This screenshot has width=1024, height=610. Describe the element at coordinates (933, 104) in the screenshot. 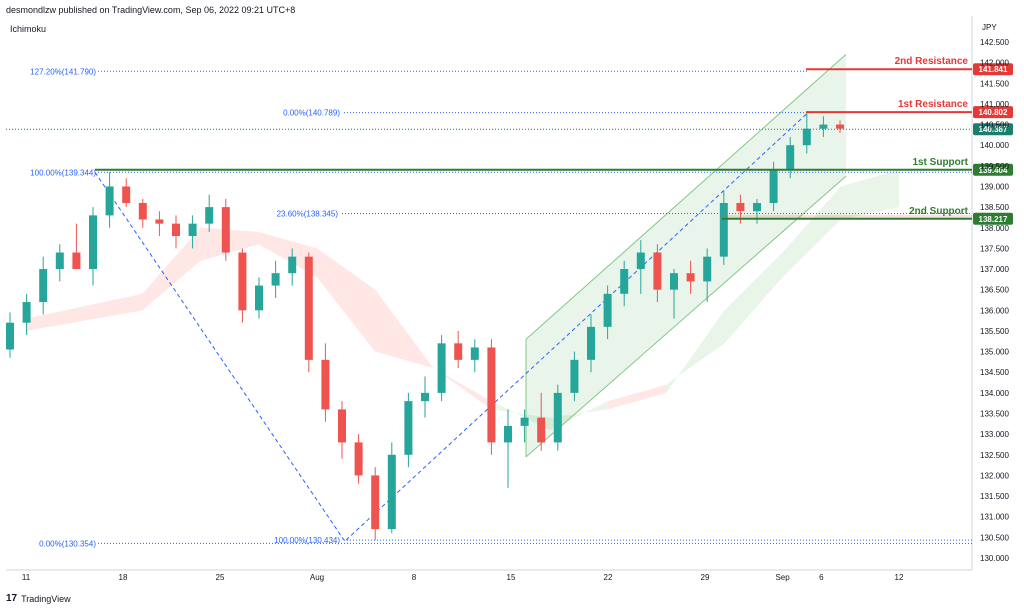

I see `level-label: 1st Resistance` at that location.